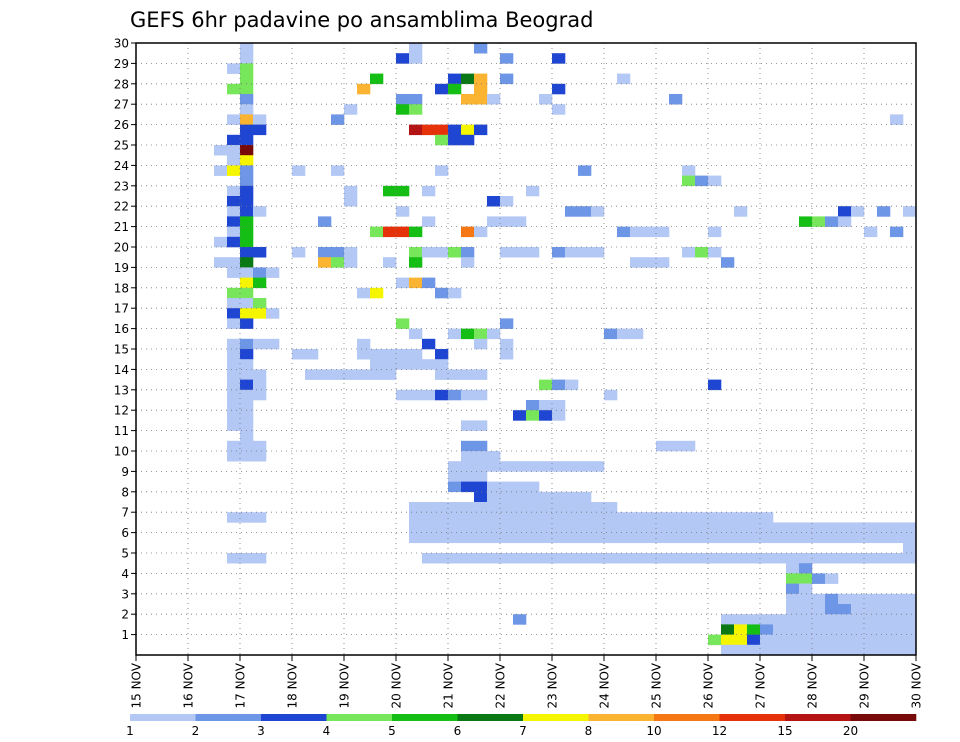 This screenshot has height=742, width=960. What do you see at coordinates (361, 20) in the screenshot?
I see `chart-title: GEFS 6hr padavine po ansamblima Beograd` at bounding box center [361, 20].